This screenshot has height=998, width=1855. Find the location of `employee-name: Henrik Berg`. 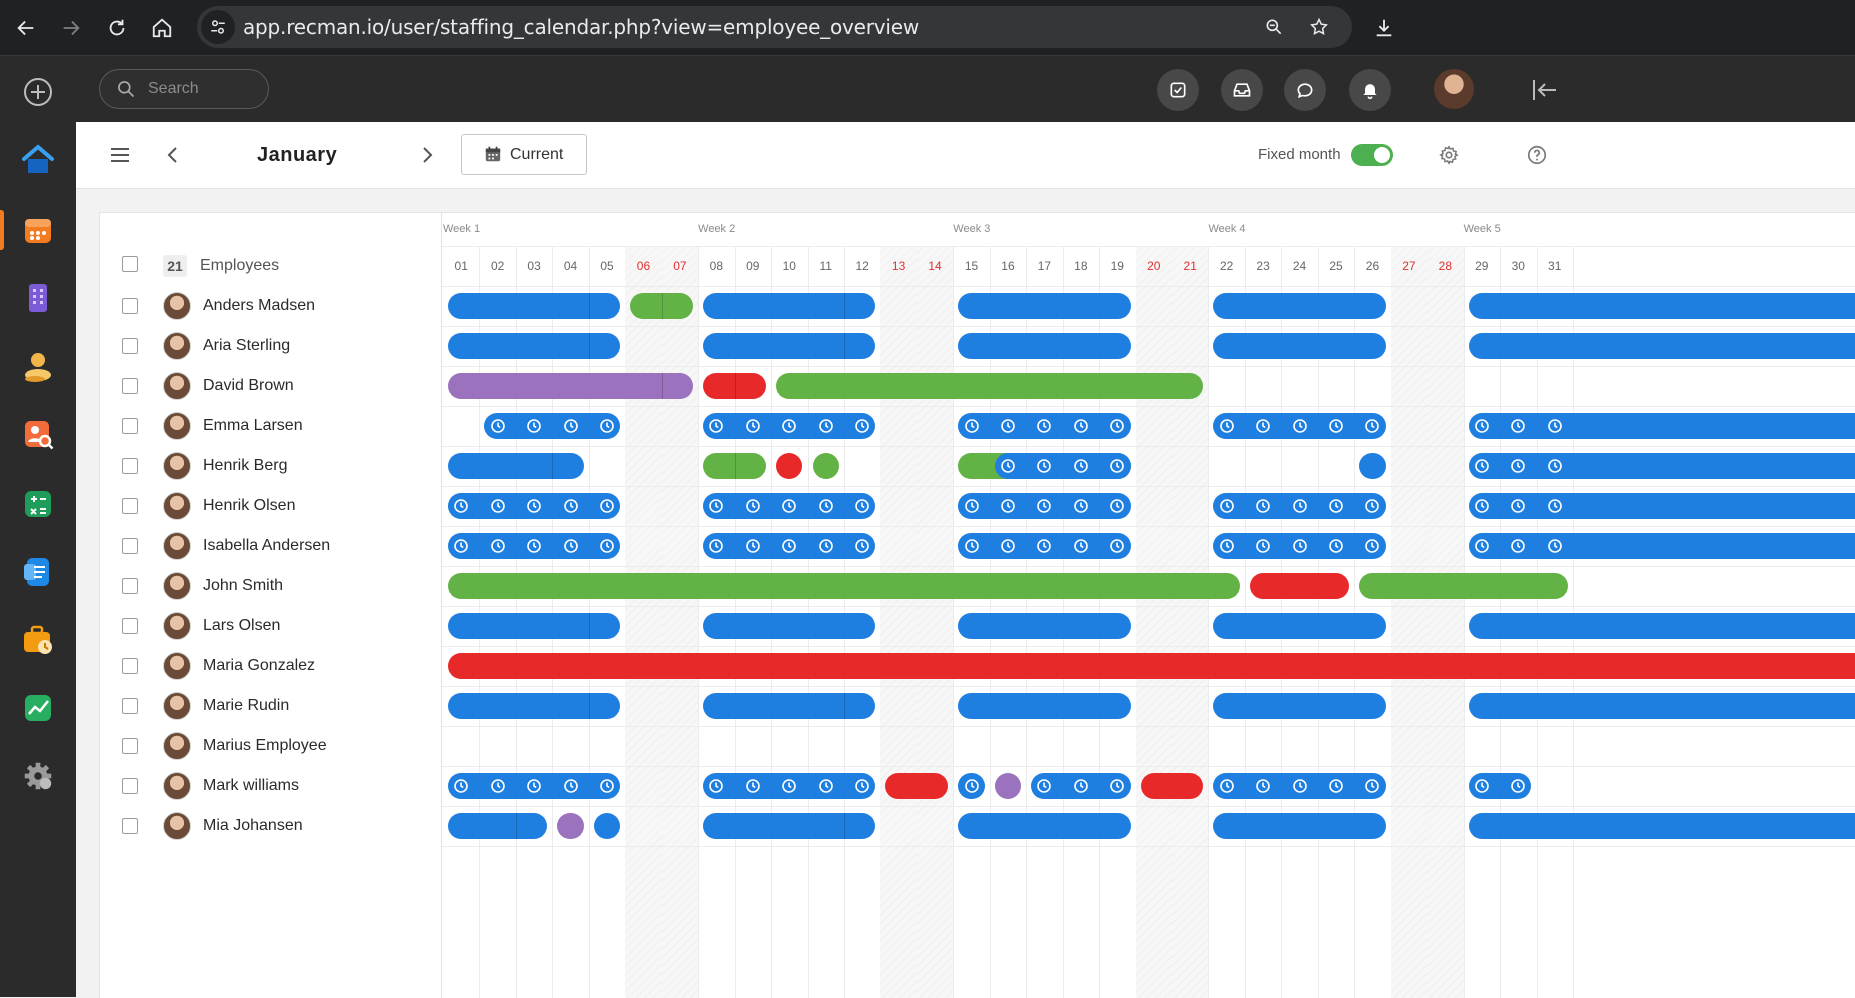

employee-name: Henrik Berg is located at coordinates (245, 465).